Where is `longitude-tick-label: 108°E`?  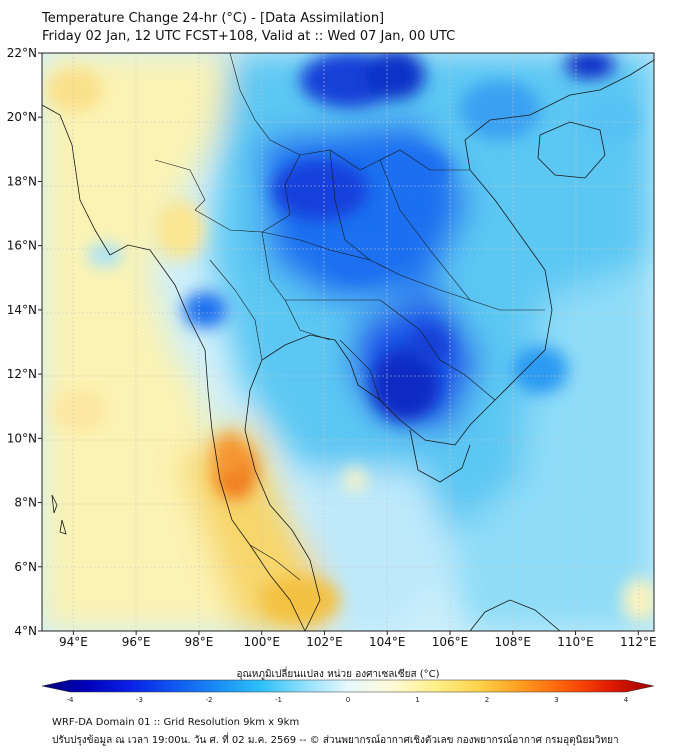 longitude-tick-label: 108°E is located at coordinates (513, 642).